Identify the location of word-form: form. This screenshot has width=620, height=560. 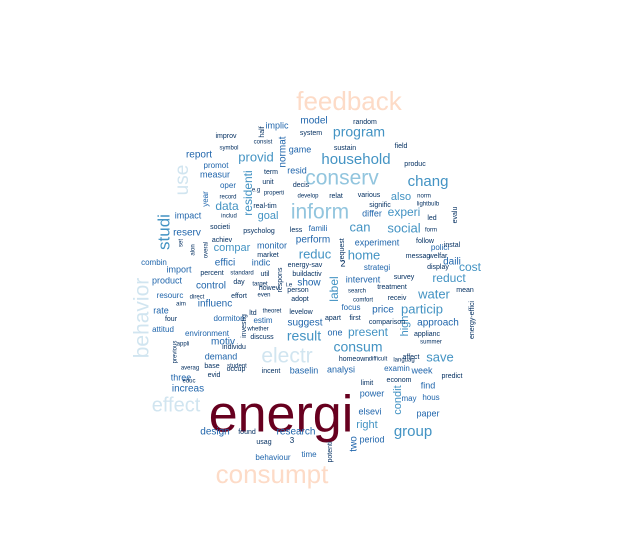
(431, 231).